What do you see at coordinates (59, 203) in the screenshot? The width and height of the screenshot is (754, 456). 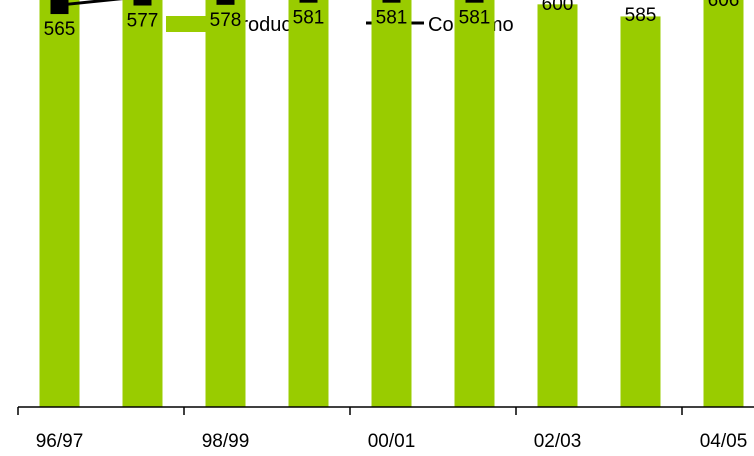 I see `bar-96/97` at bounding box center [59, 203].